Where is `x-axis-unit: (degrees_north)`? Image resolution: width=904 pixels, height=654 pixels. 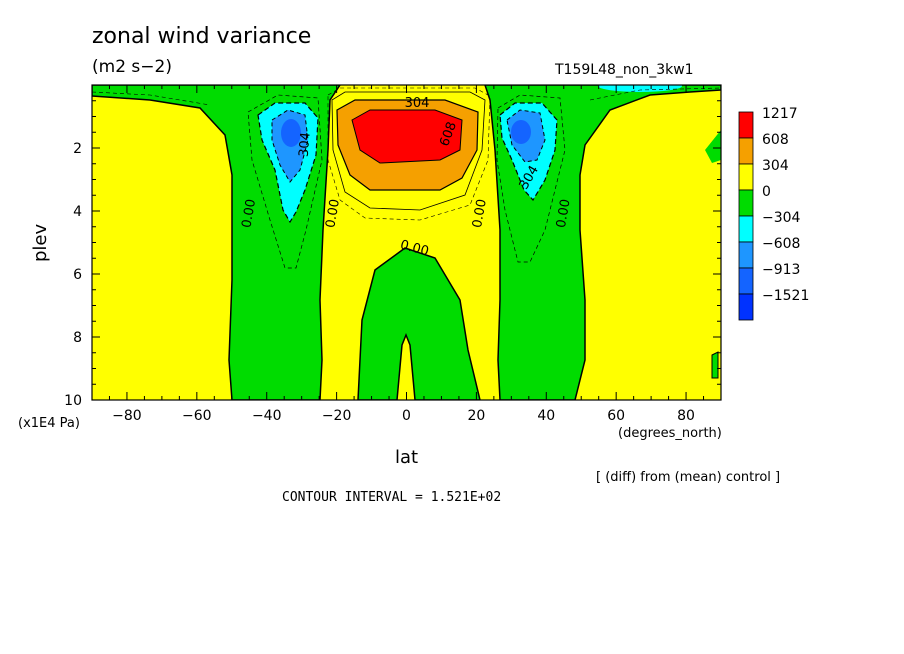 x-axis-unit: (degrees_north) is located at coordinates (670, 433).